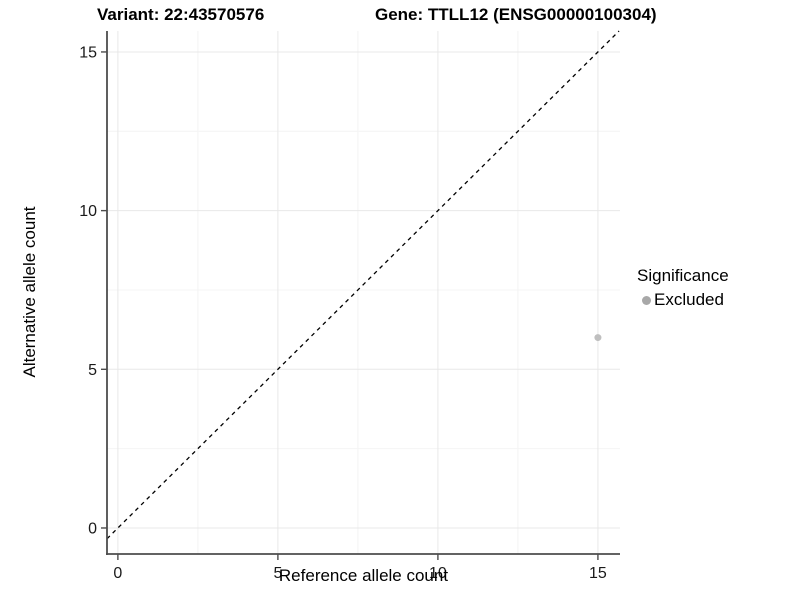  Describe the element at coordinates (277, 573) in the screenshot. I see `x-tick-label: 5` at that location.